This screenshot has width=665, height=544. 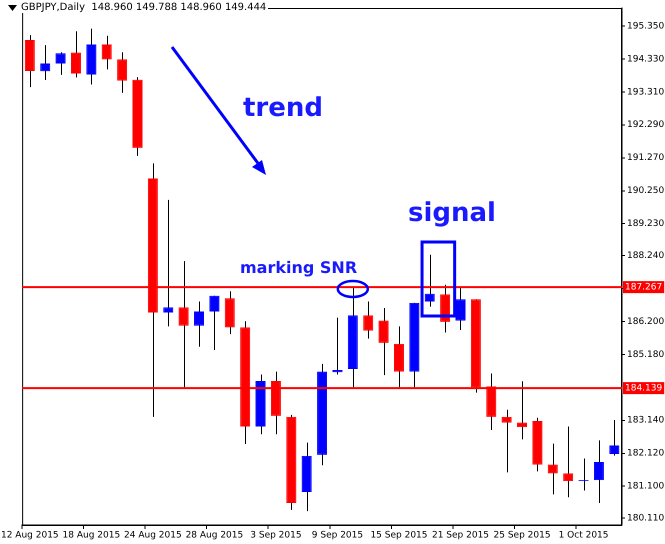 I want to click on annotation: marking SNR, so click(x=299, y=267).